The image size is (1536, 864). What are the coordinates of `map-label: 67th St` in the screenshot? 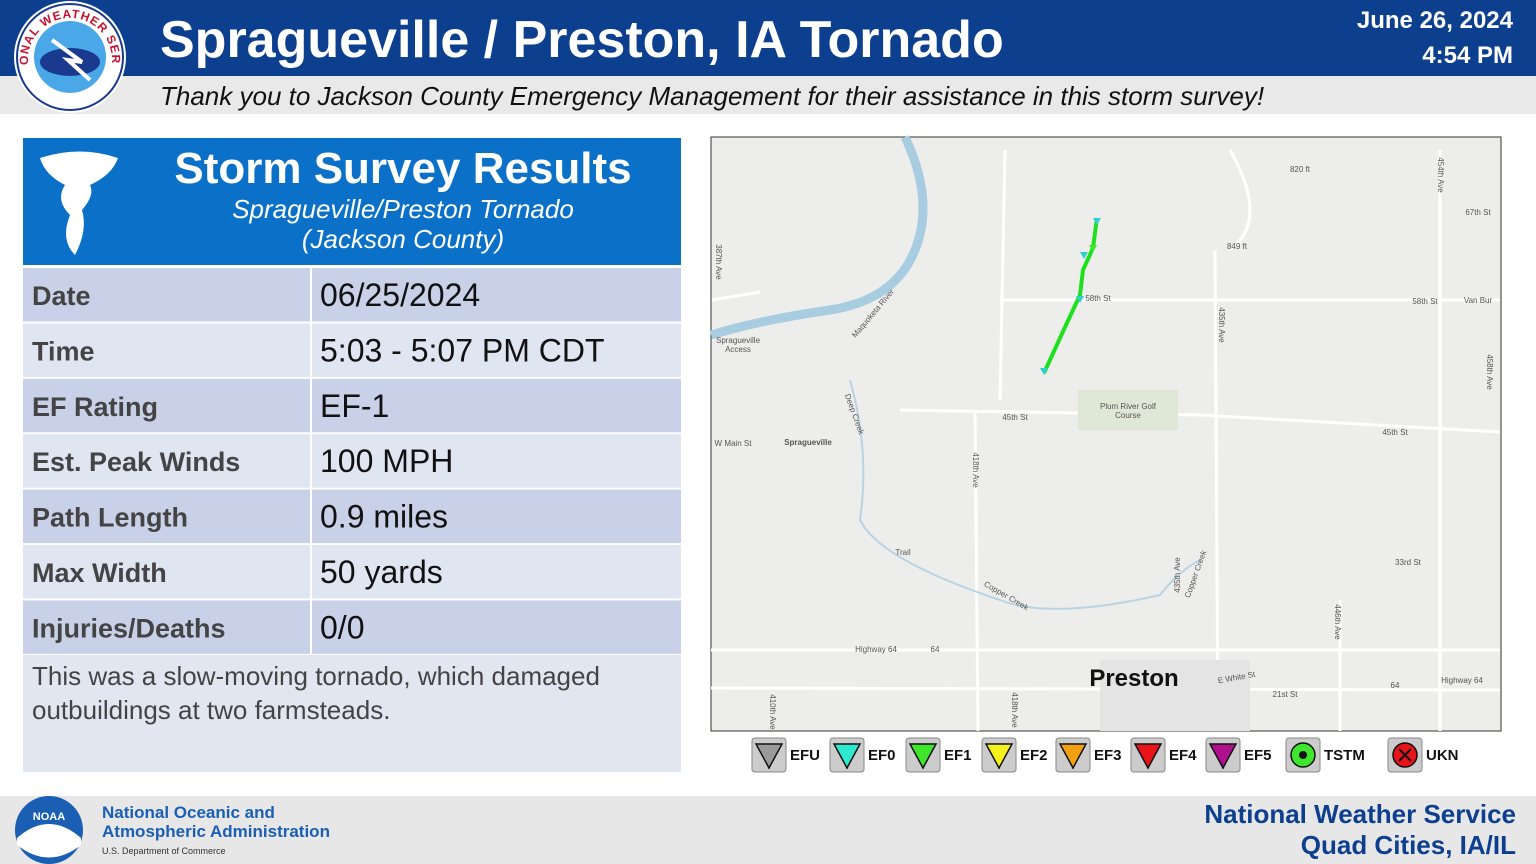 It's located at (1478, 212).